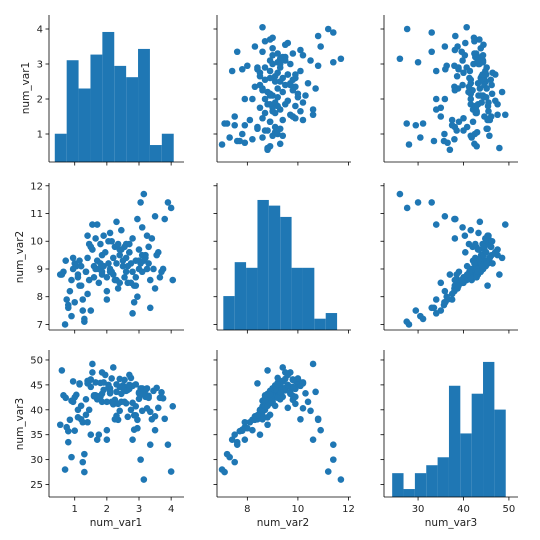  What do you see at coordinates (26, 88) in the screenshot?
I see `y-axis-label-row-1: num_var1` at bounding box center [26, 88].